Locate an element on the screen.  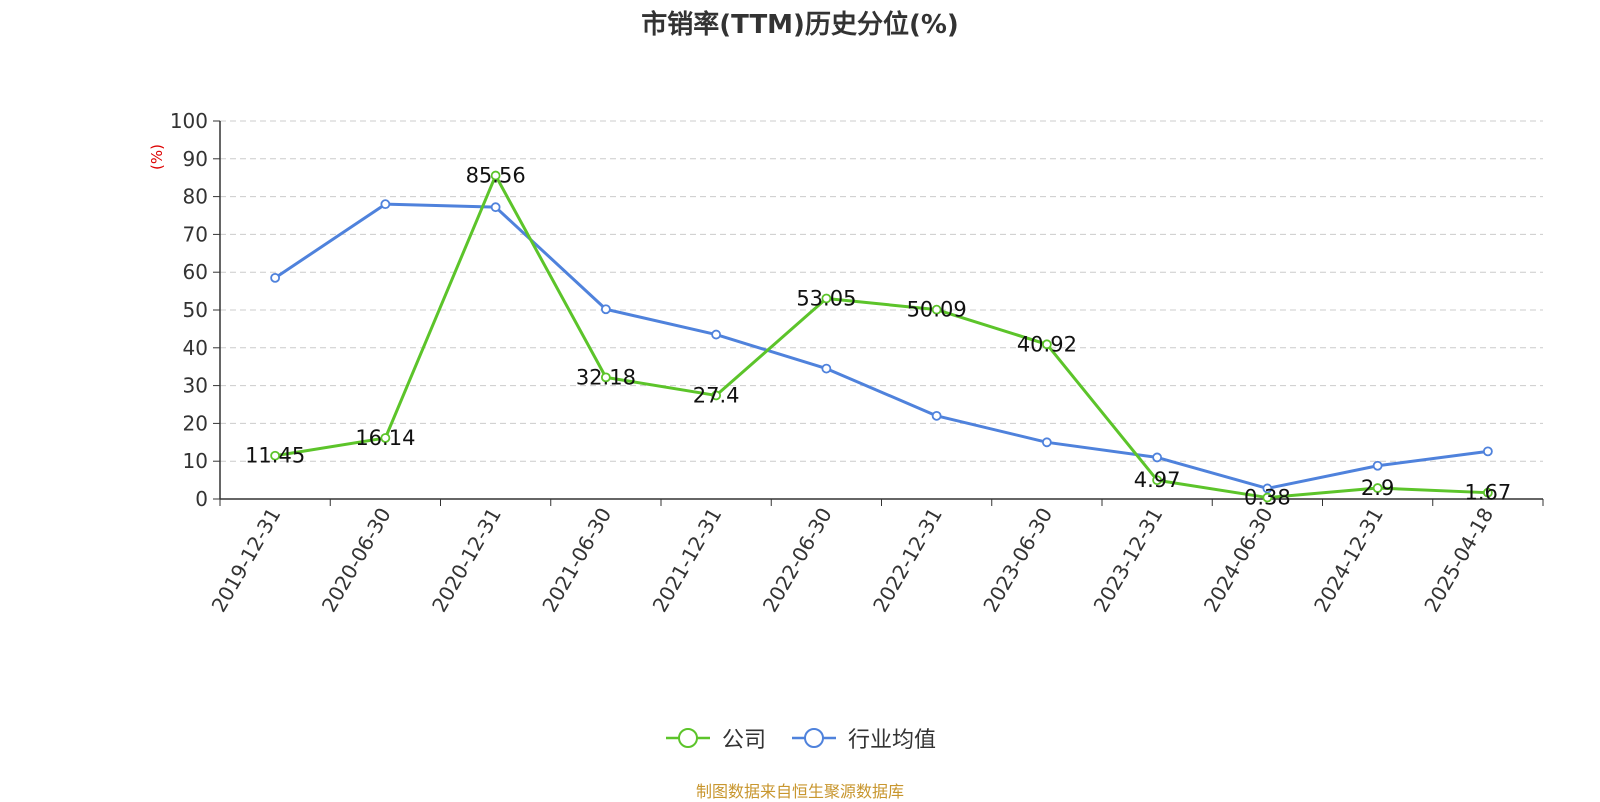
data-label: 0.38 is located at coordinates (1267, 498).